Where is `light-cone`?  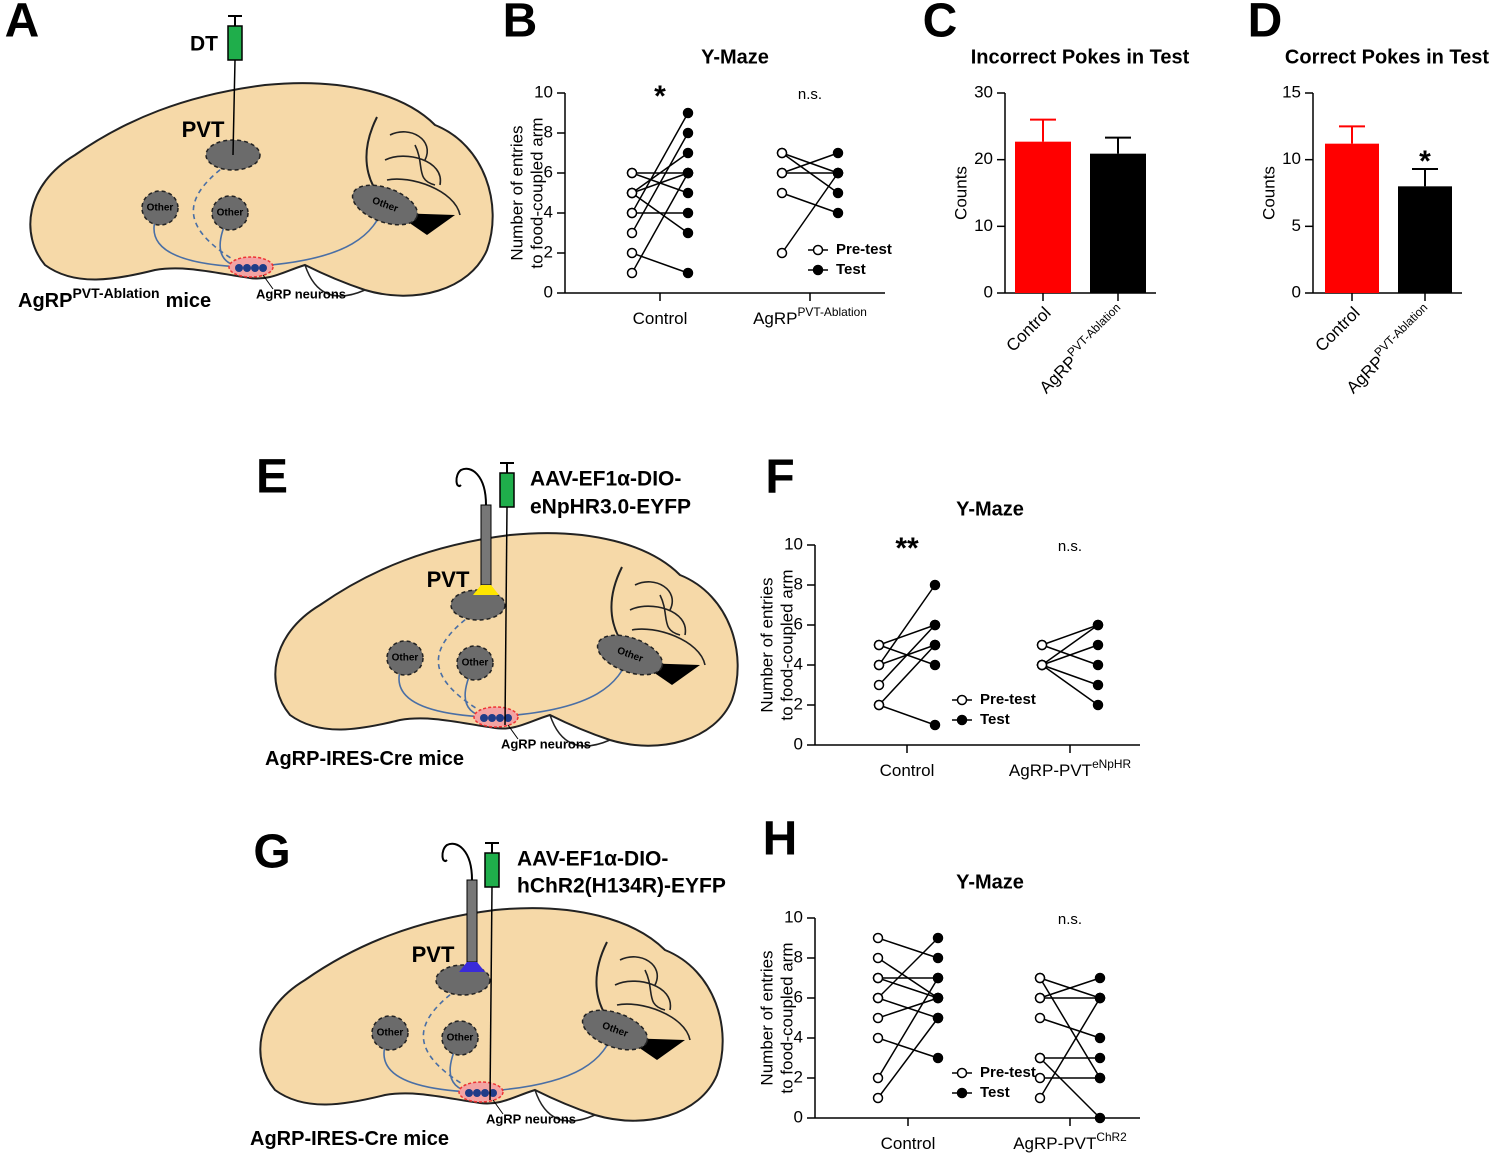 light-cone is located at coordinates (472, 967).